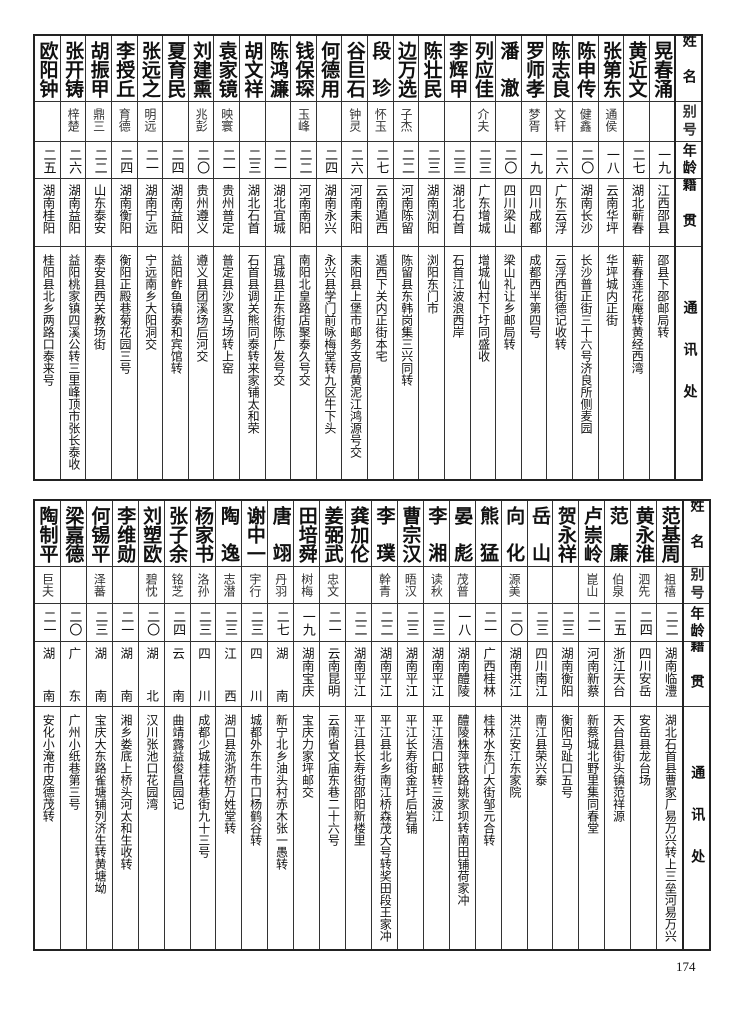 The image size is (750, 1016). I want to click on name-text: 黄永淮, so click(643, 534).